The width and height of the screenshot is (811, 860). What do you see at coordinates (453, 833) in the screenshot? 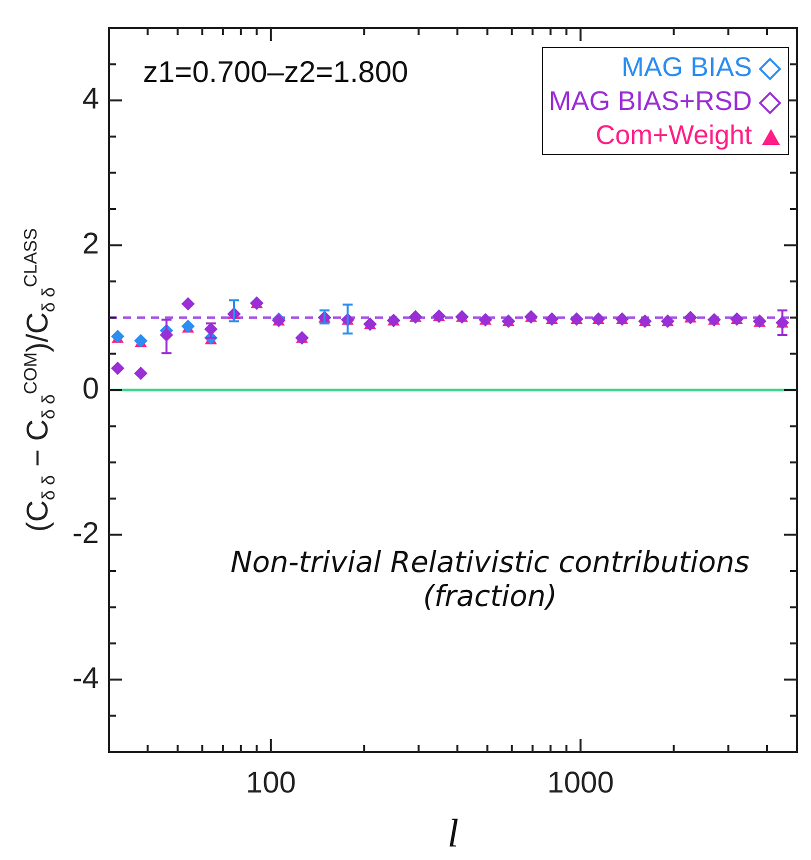
I see `x-axis-title: l` at bounding box center [453, 833].